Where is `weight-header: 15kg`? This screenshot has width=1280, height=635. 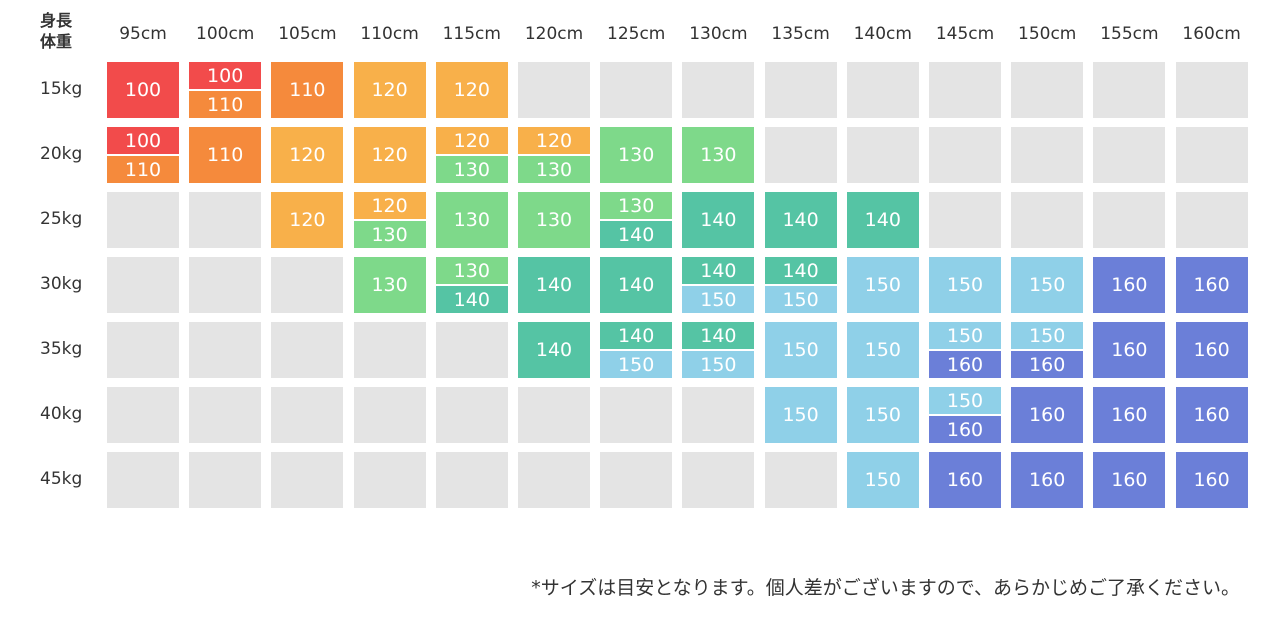 weight-header: 15kg is located at coordinates (61, 89).